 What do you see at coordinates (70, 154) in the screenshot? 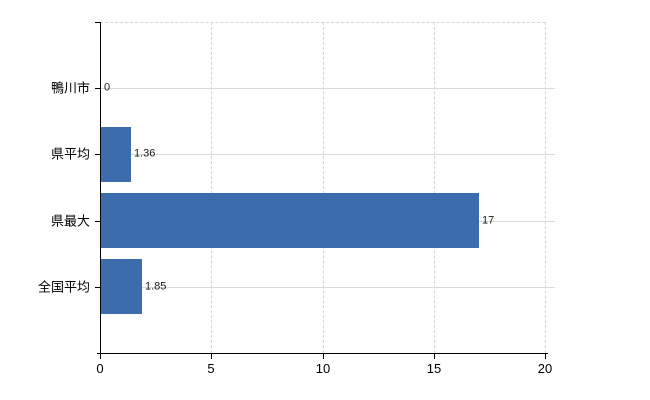
I see `category-label: 県平均` at bounding box center [70, 154].